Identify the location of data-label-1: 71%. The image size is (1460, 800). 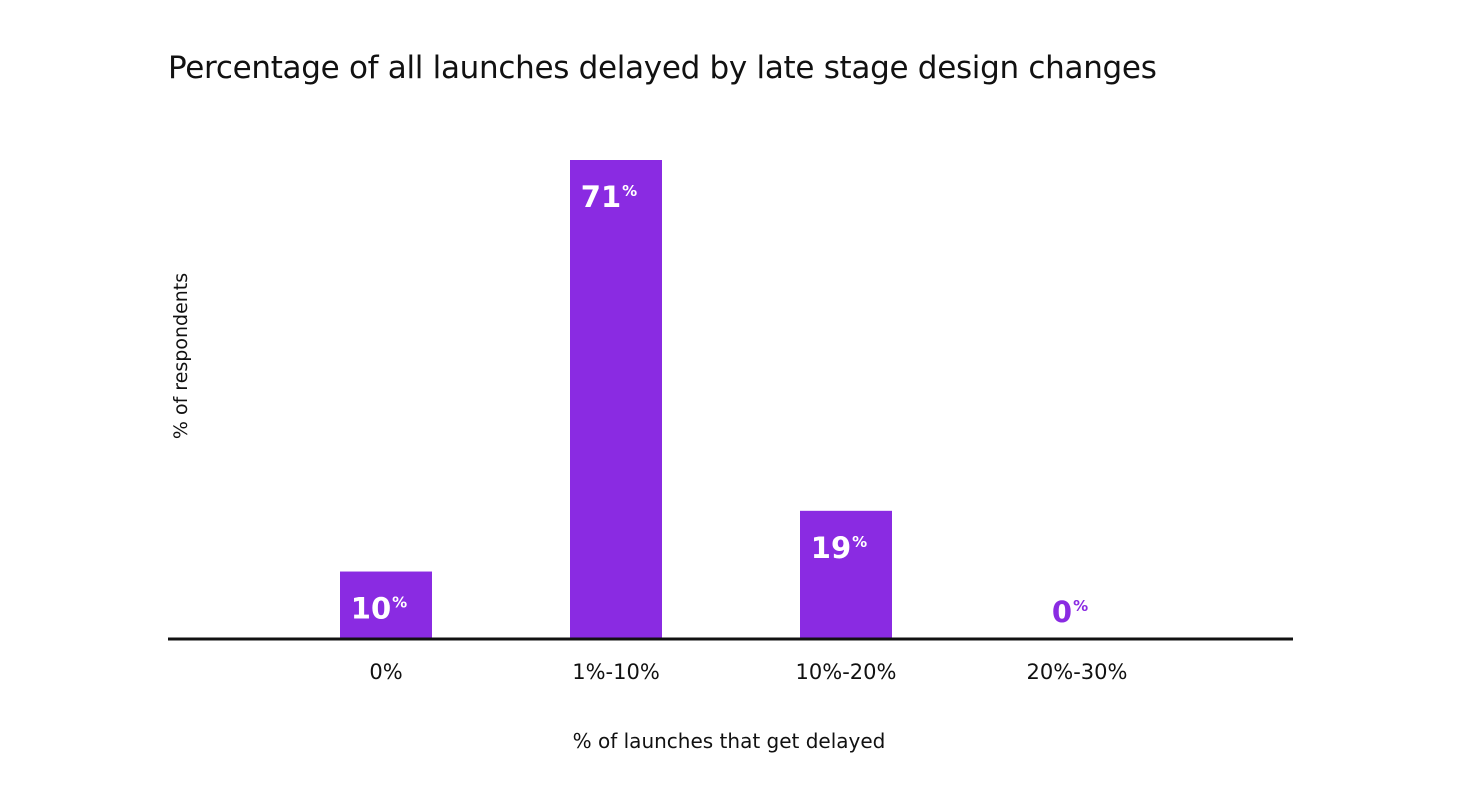
(609, 197).